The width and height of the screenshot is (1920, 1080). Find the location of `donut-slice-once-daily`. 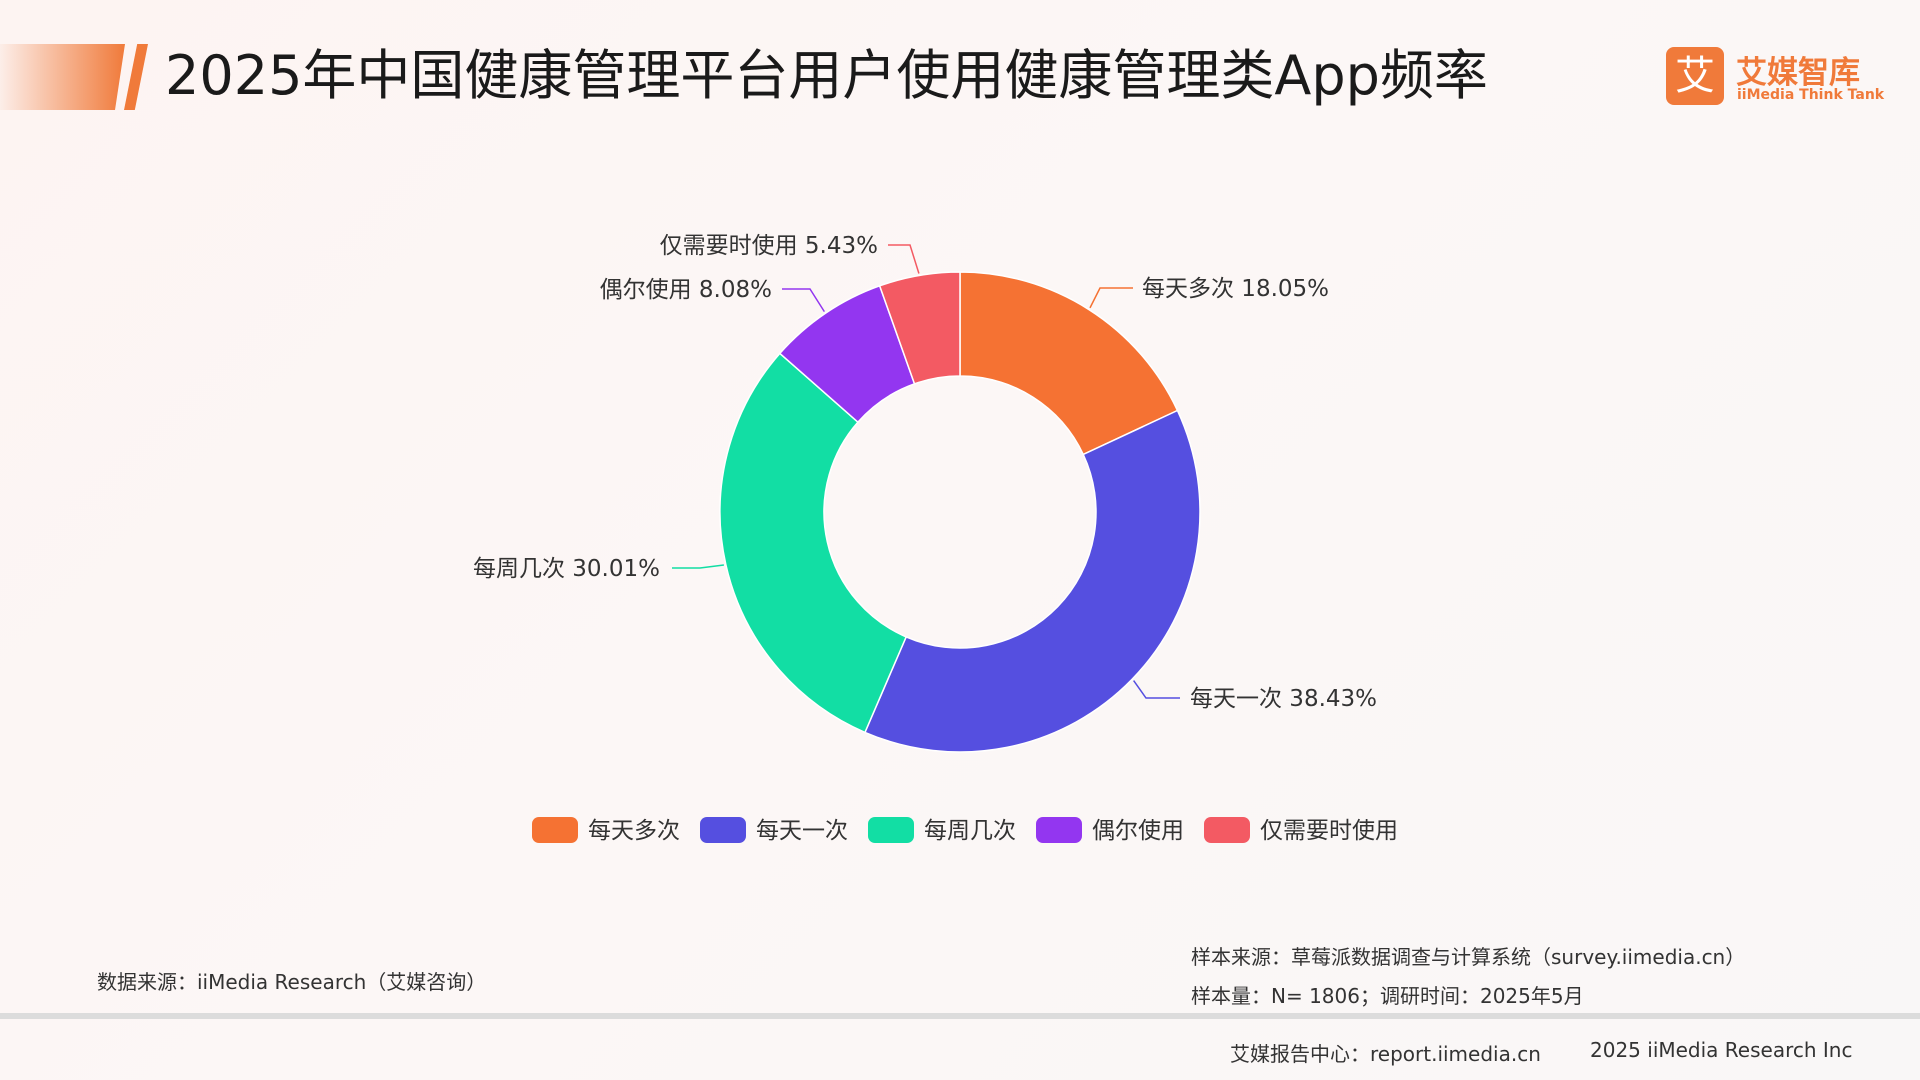

donut-slice-once-daily is located at coordinates (1032, 581).